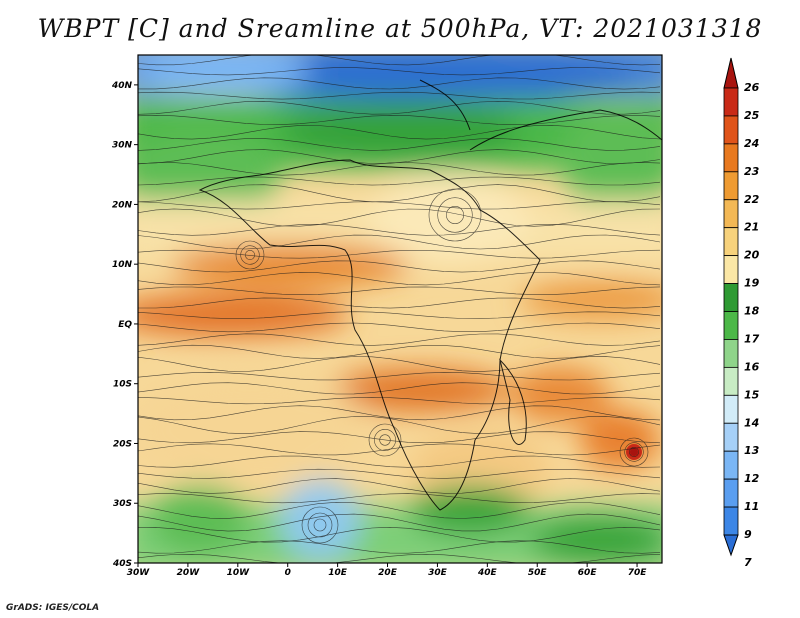 This screenshot has height=618, width=800. I want to click on colorbar-label: 15, so click(752, 394).